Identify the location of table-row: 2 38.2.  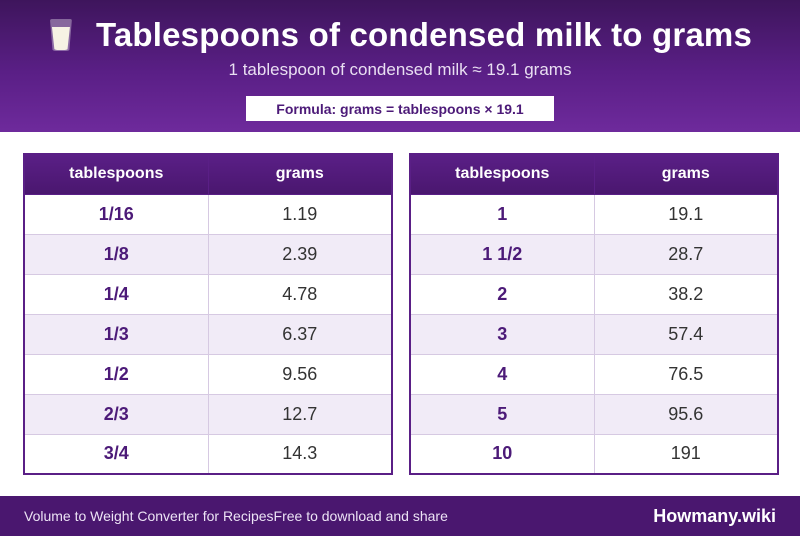
(594, 294).